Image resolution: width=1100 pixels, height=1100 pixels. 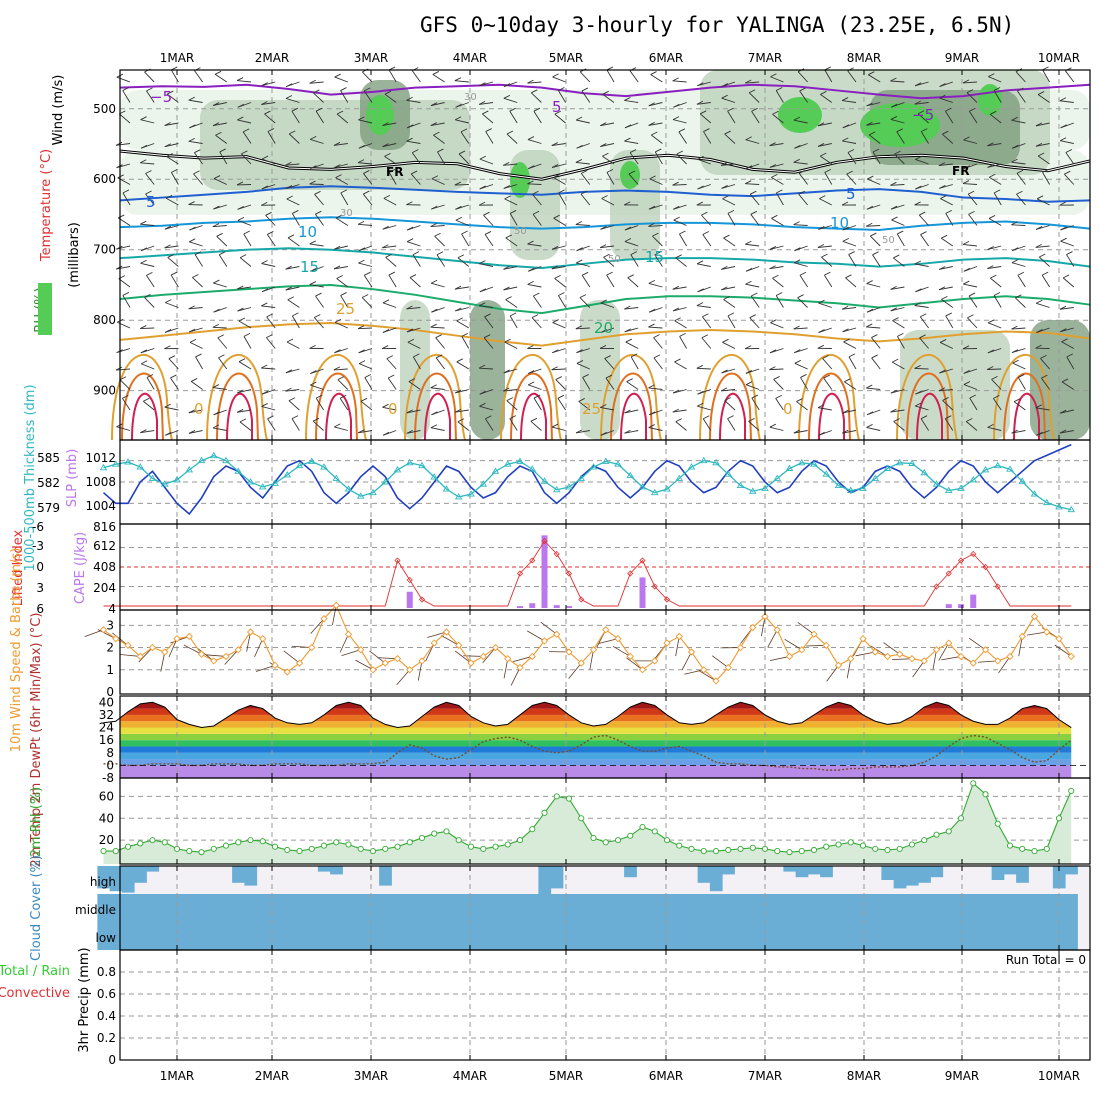 I want to click on contour-label-c20: 20, so click(x=603, y=328).